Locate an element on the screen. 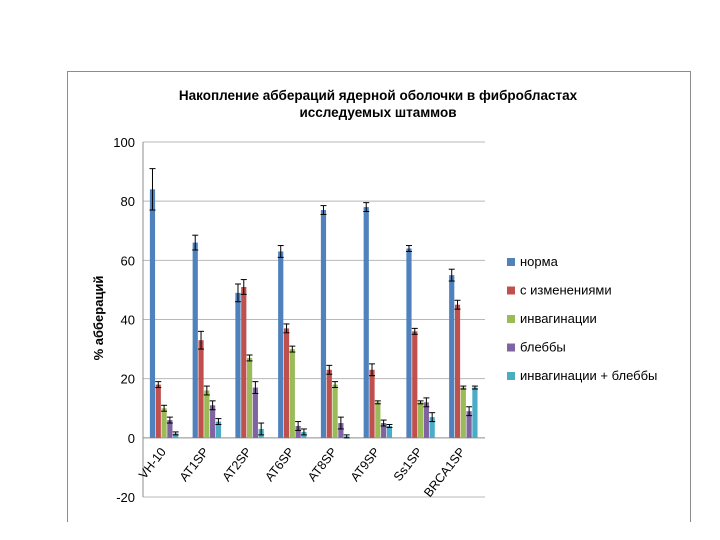 Image resolution: width=720 pixels, height=540 pixels. x-tick-label-AT6SP: AT6SP is located at coordinates (279, 464).